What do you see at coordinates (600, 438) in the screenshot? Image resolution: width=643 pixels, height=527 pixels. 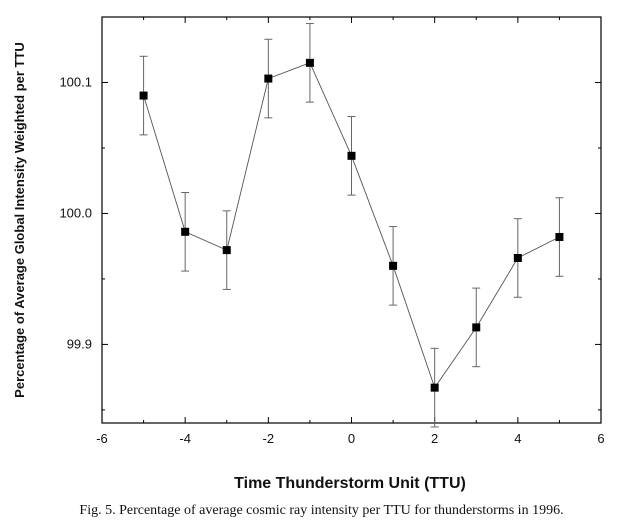 I see `x-tick-label: 6` at bounding box center [600, 438].